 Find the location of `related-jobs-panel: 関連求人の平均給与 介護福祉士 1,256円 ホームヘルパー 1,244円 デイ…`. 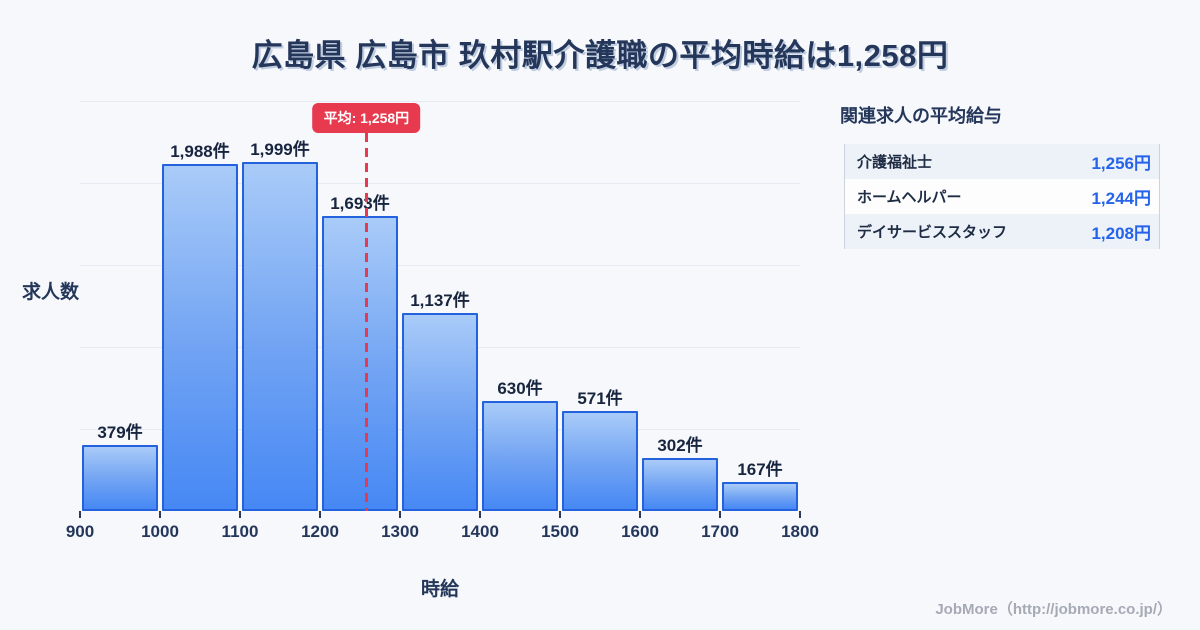

related-jobs-panel: 関連求人の平均給与 介護福祉士 1,256円 ホームヘルパー 1,244円 デイ… is located at coordinates (1000, 175).